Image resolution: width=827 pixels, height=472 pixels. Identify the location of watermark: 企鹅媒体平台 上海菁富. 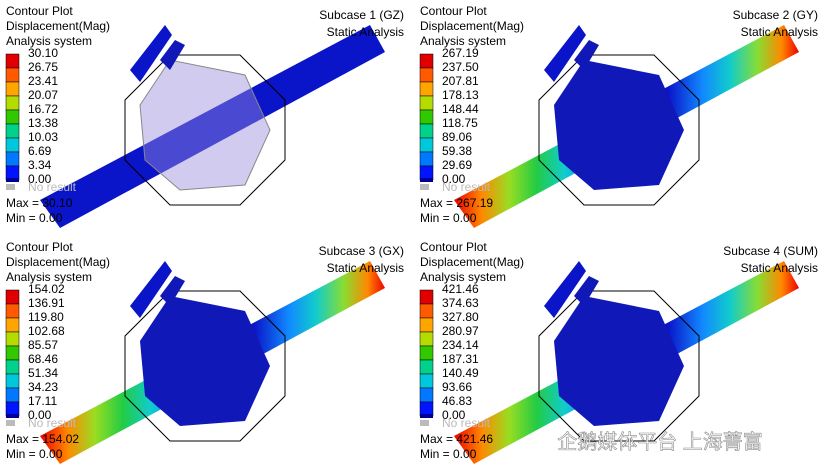
(660, 441).